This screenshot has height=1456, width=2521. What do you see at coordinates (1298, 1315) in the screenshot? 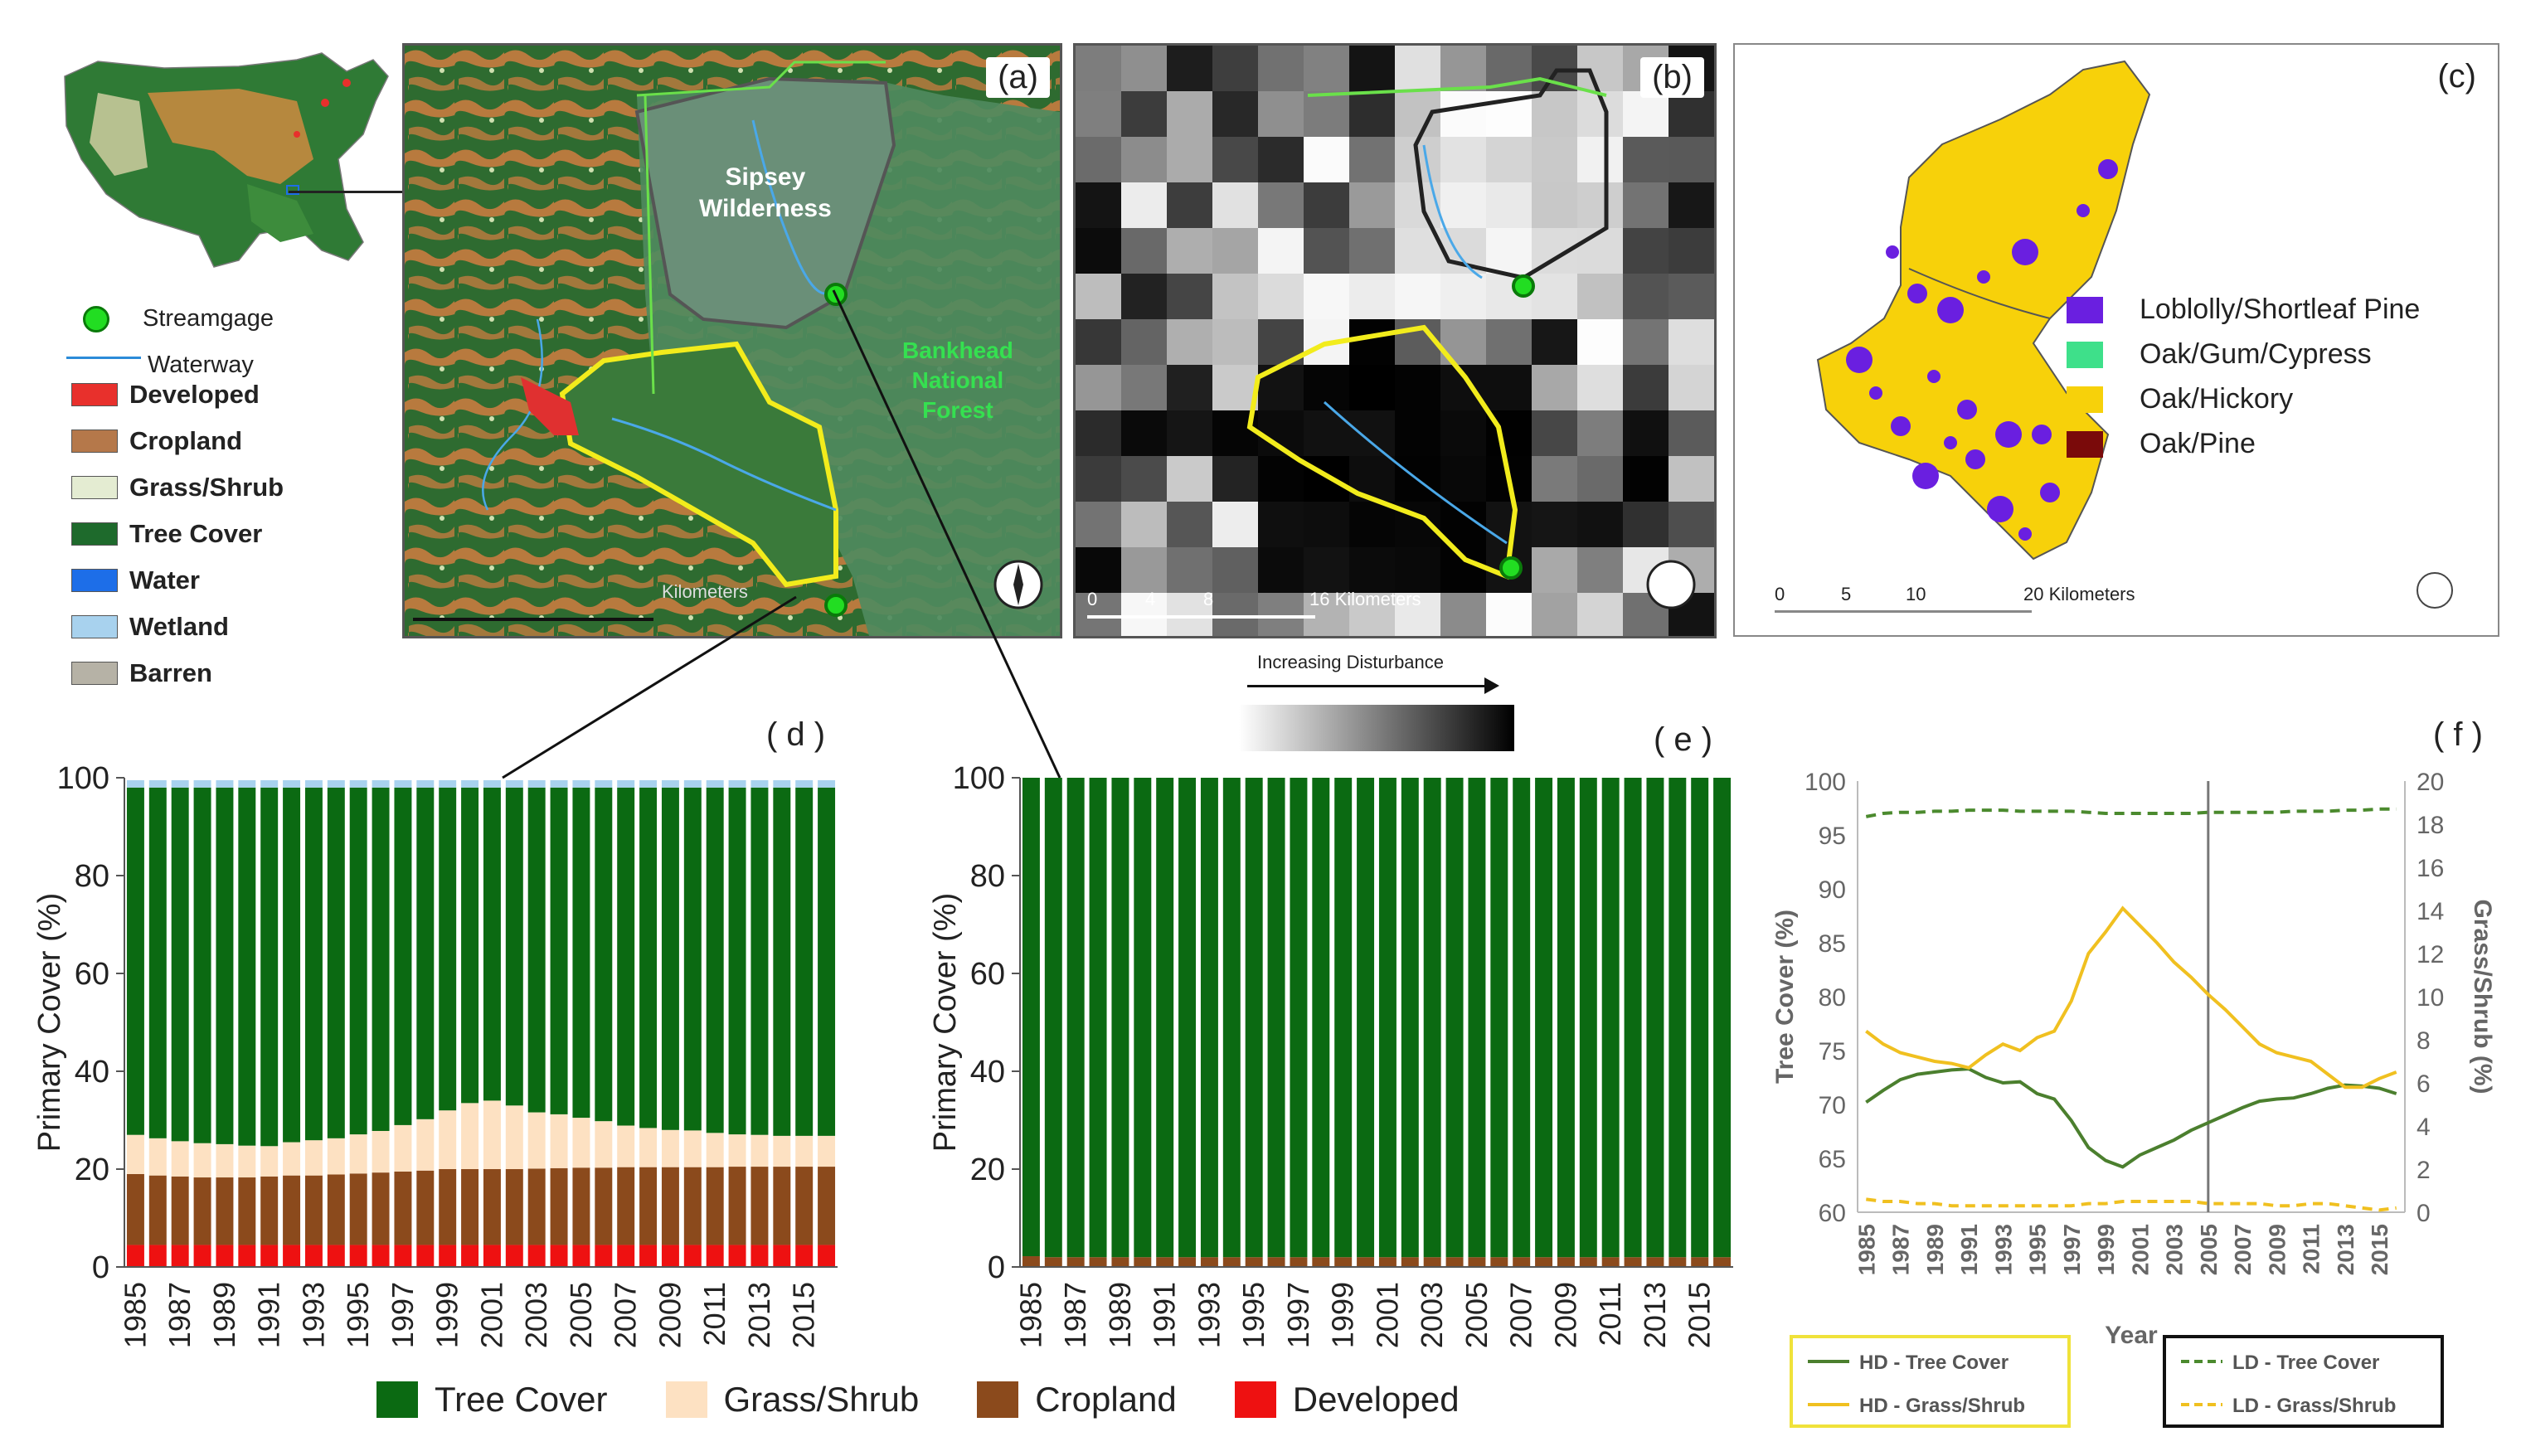
I see `x-tick-label: 1997` at bounding box center [1298, 1315].